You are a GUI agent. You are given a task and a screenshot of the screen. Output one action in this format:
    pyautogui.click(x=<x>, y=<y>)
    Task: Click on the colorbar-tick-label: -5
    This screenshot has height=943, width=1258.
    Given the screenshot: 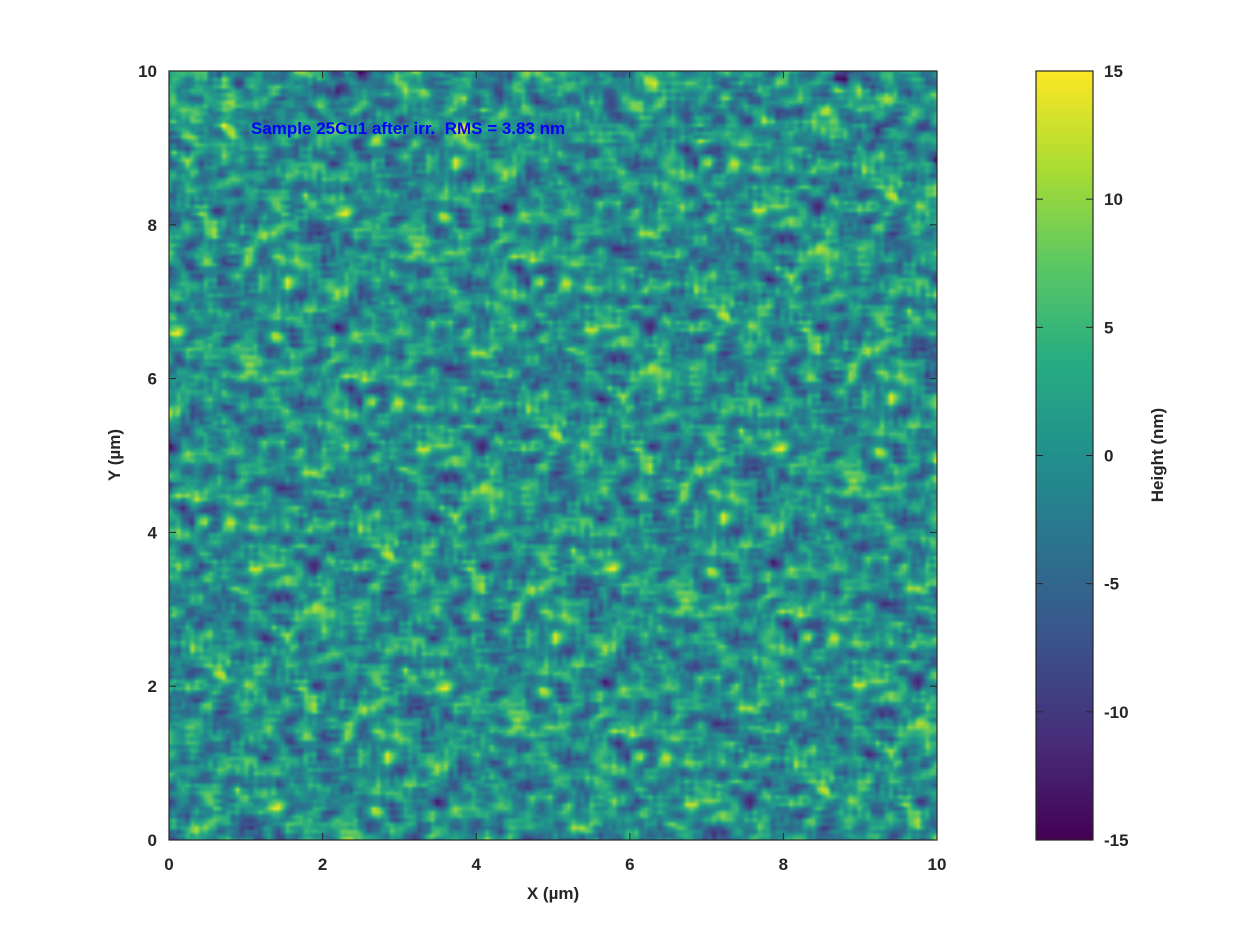 What is the action you would take?
    pyautogui.click(x=1111, y=584)
    